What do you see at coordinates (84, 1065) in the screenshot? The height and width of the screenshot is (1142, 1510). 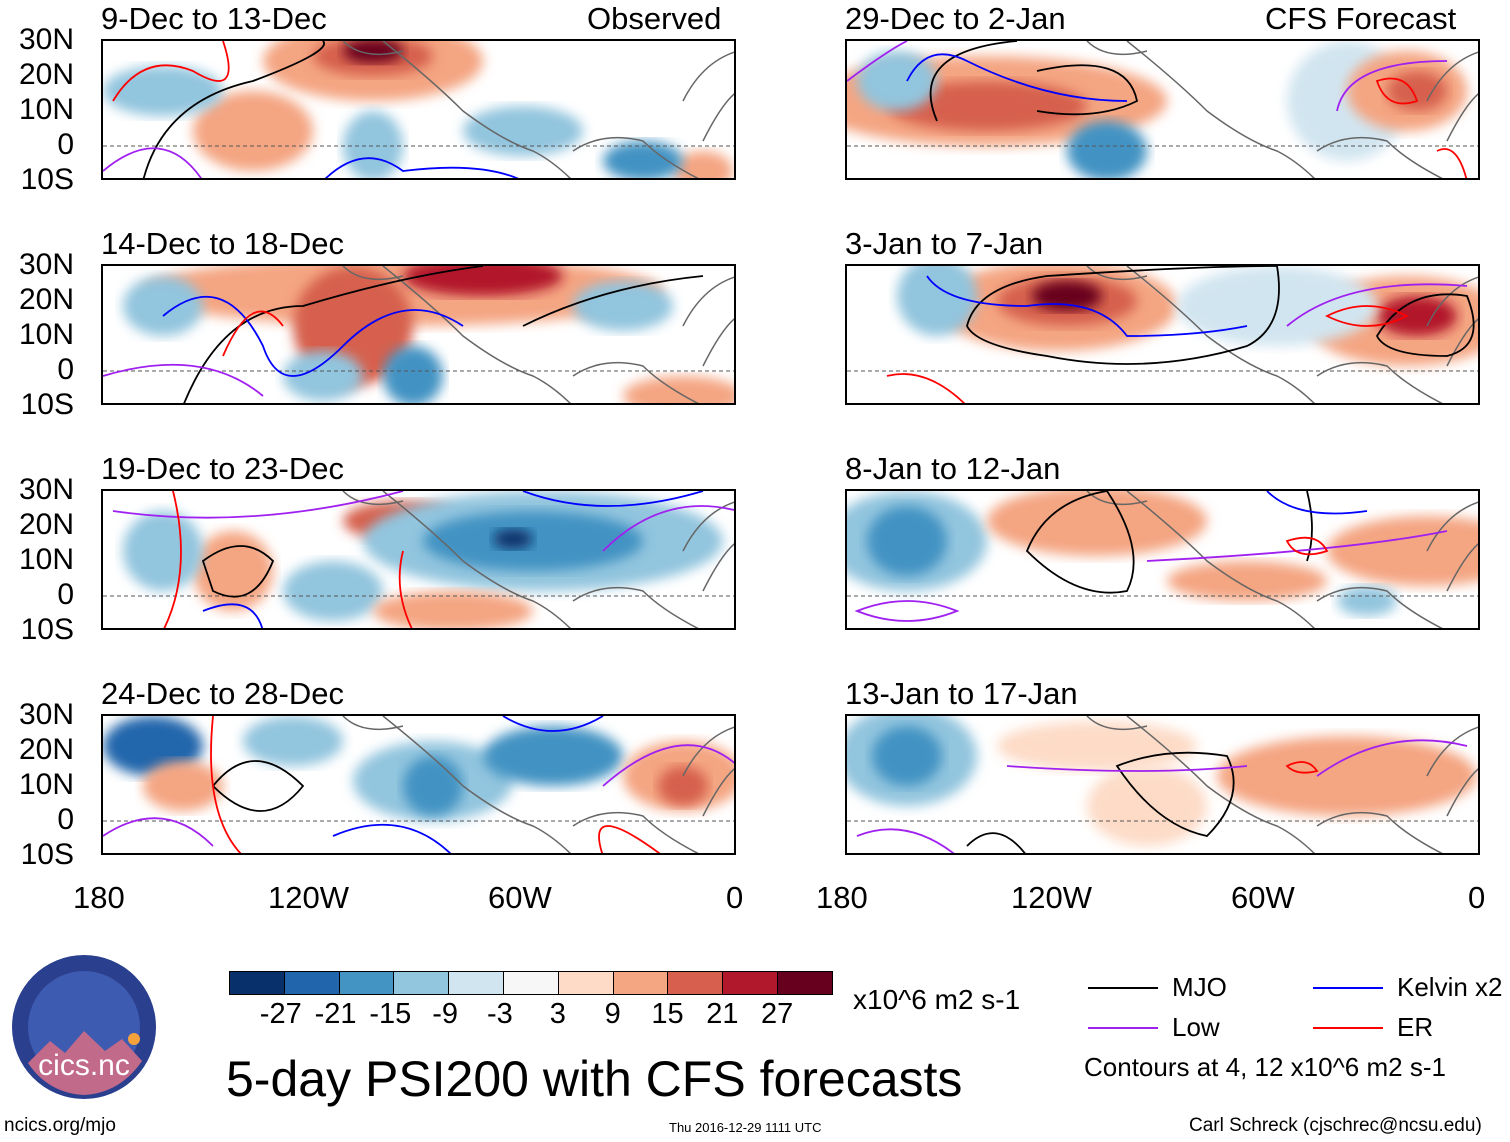 I see `svg-text: cics.nc` at bounding box center [84, 1065].